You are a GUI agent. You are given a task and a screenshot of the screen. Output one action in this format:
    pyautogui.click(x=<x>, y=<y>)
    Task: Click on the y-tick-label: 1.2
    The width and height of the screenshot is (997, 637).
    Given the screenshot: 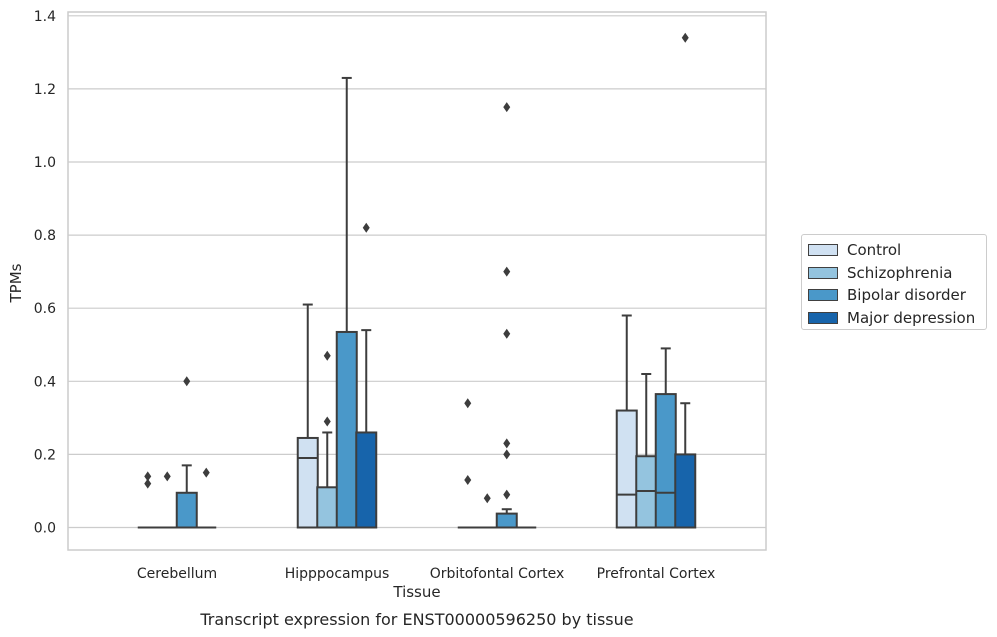 What is the action you would take?
    pyautogui.click(x=45, y=90)
    